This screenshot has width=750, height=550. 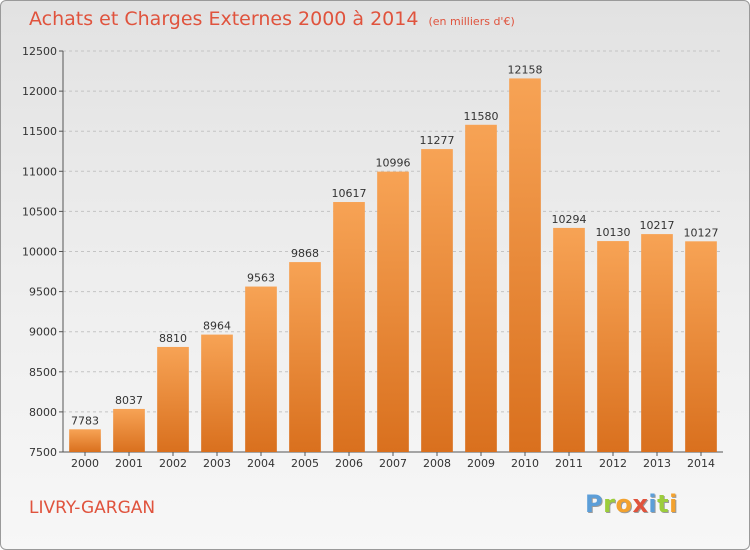 What do you see at coordinates (173, 338) in the screenshot?
I see `data-label: 8810` at bounding box center [173, 338].